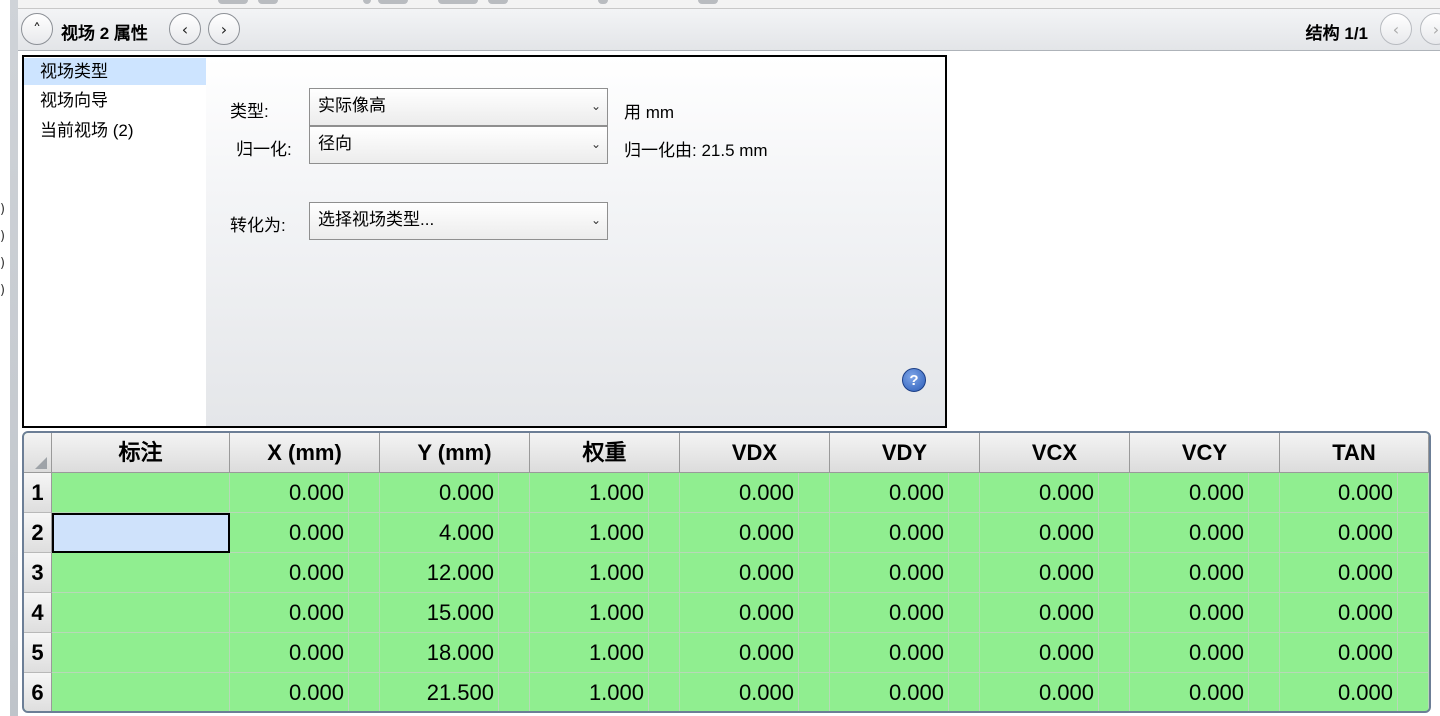  I want to click on normalization-select-value: 径向, so click(335, 143).